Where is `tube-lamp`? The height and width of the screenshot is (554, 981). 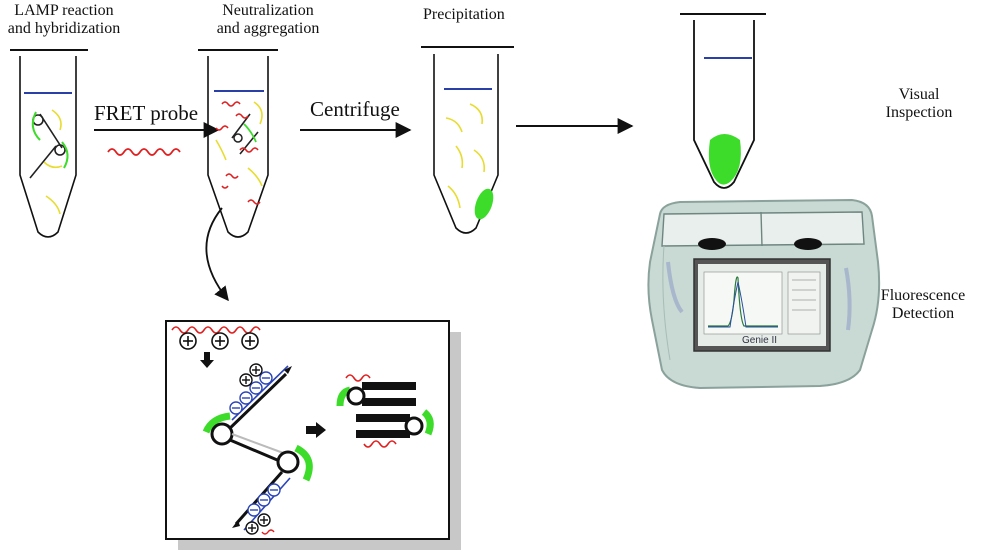 tube-lamp is located at coordinates (49, 143).